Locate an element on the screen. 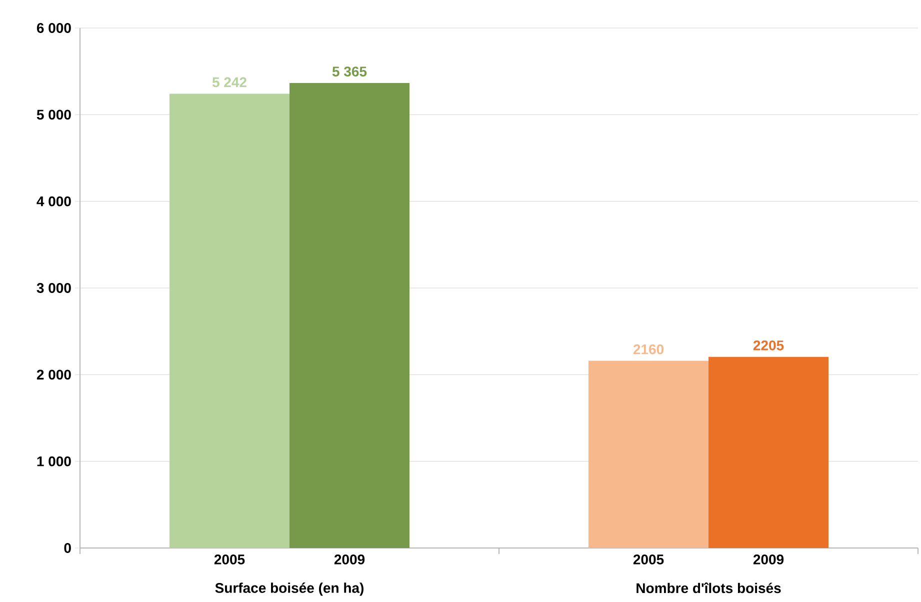 This screenshot has height=602, width=921. y-tick-label: 4 000 is located at coordinates (53, 201).